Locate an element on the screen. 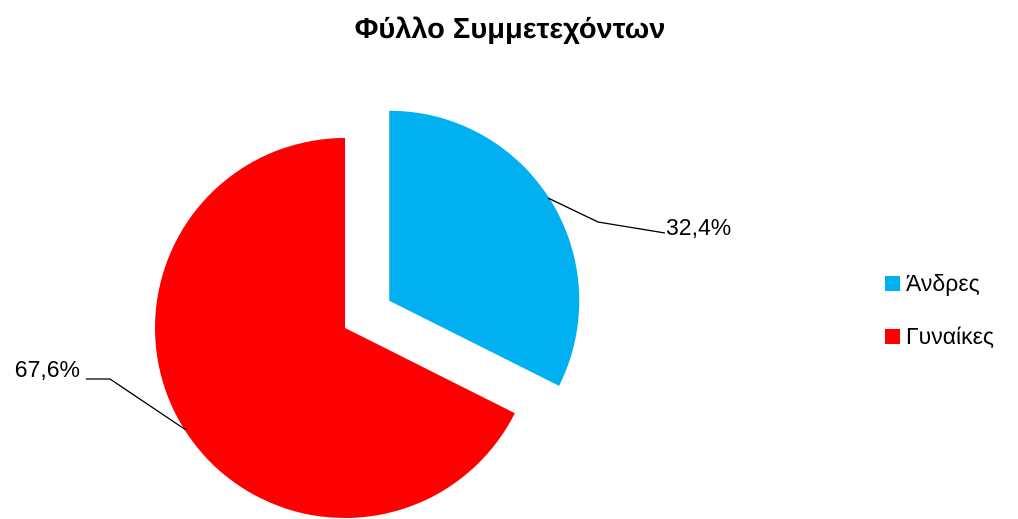 The image size is (1018, 519). data-label-1: 32,4% is located at coordinates (698, 227).